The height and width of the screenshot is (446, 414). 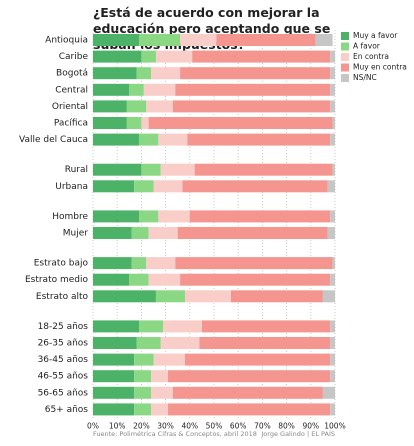 I want to click on legend-label: A favor, so click(x=367, y=46).